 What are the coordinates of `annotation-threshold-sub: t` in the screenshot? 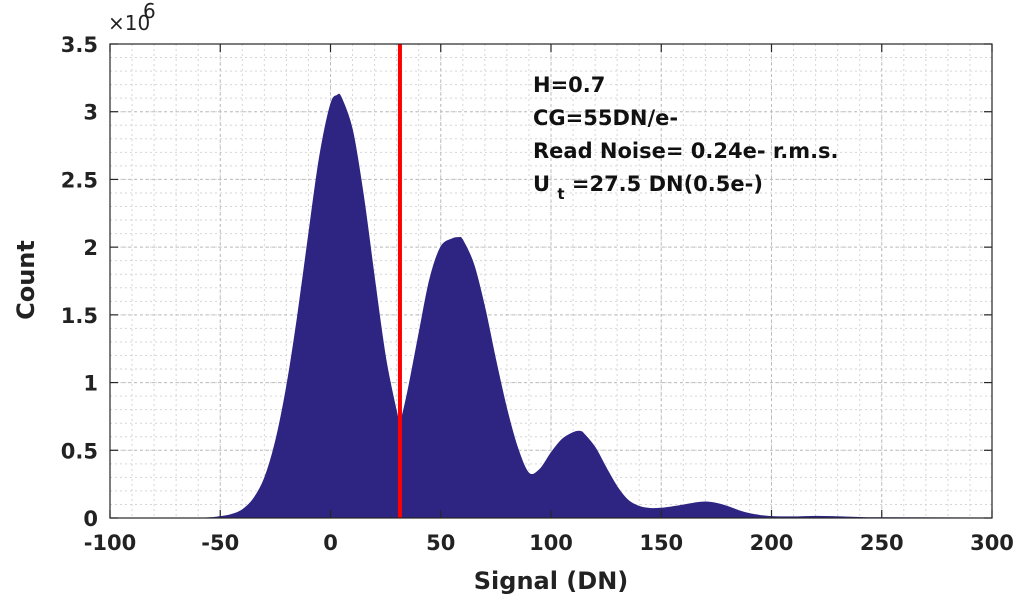 It's located at (560, 194).